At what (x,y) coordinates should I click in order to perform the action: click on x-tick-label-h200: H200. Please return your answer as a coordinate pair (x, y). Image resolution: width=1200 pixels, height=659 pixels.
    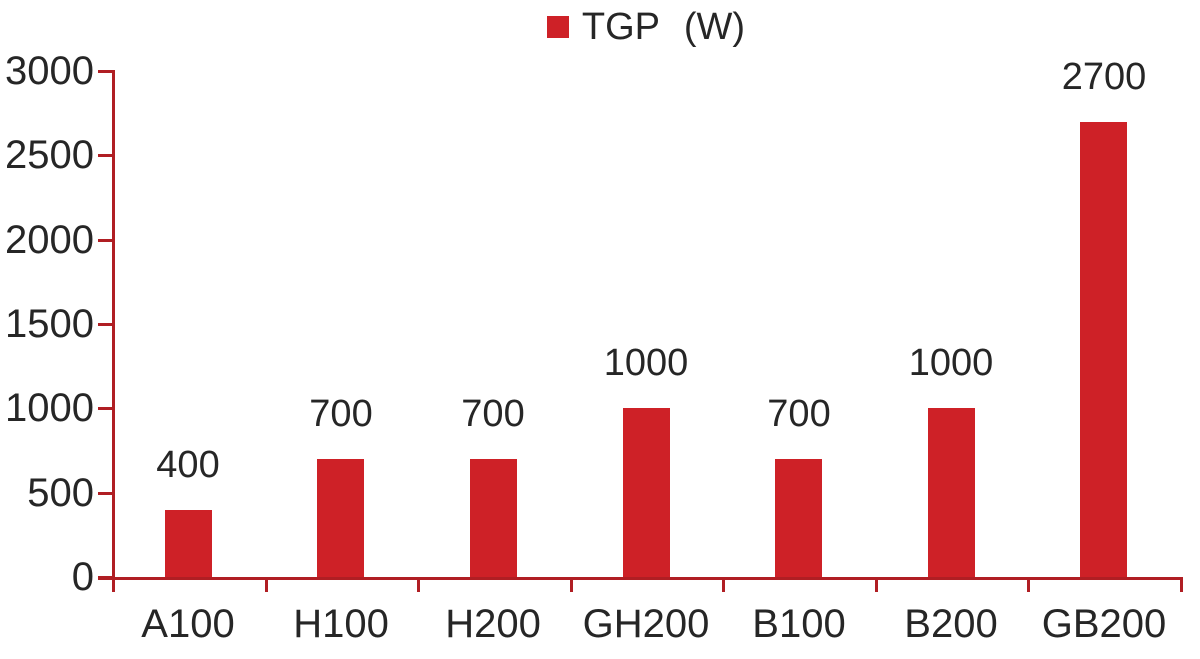
    Looking at the image, I should click on (493, 624).